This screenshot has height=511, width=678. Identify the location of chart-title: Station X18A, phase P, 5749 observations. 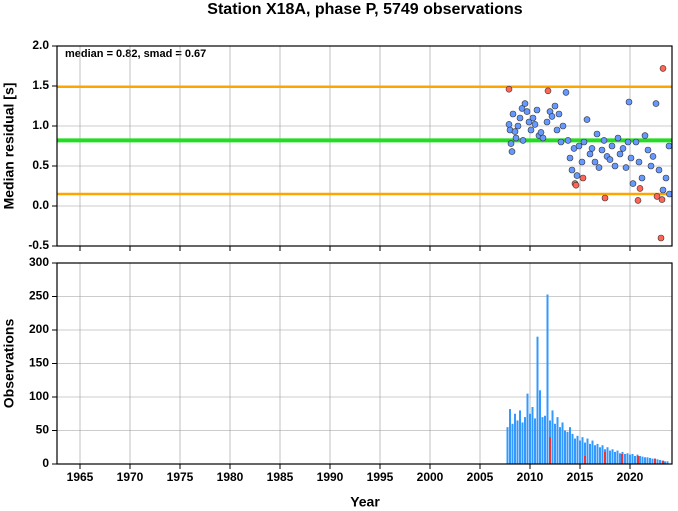
(364, 9).